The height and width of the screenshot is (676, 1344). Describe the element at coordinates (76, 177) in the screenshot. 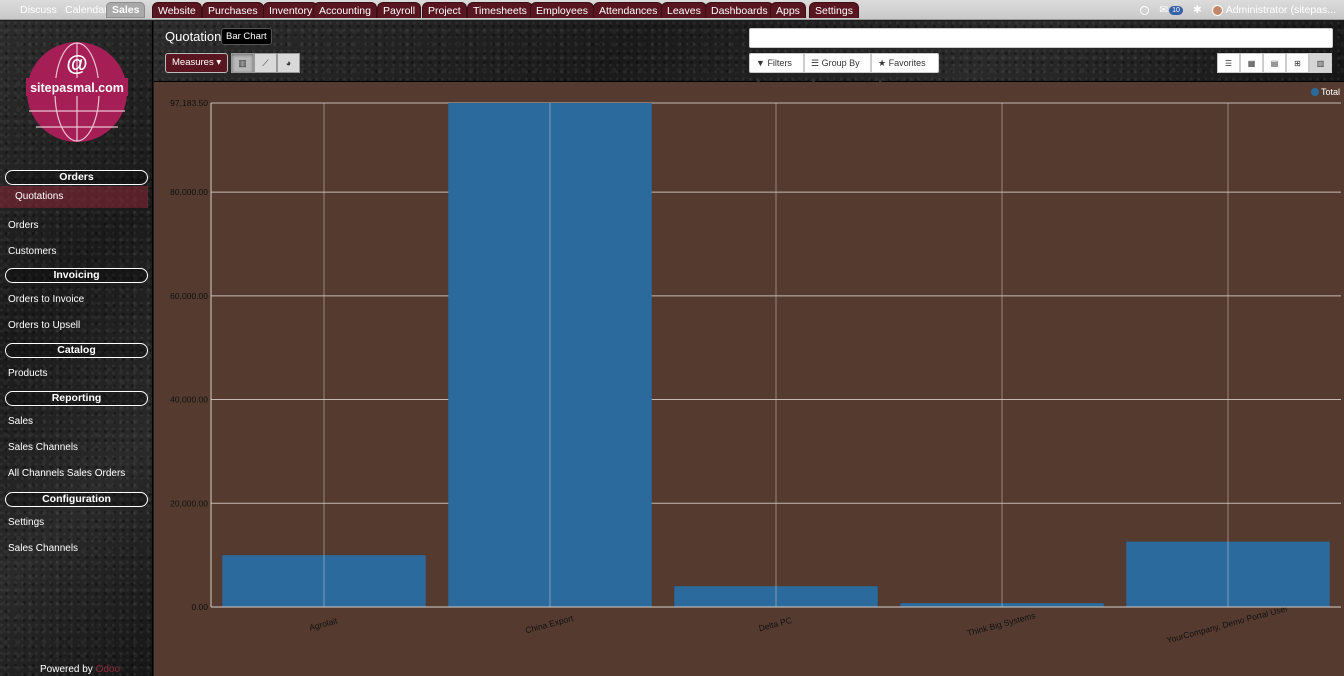

I see `sidebar-section-orders: Orders` at that location.